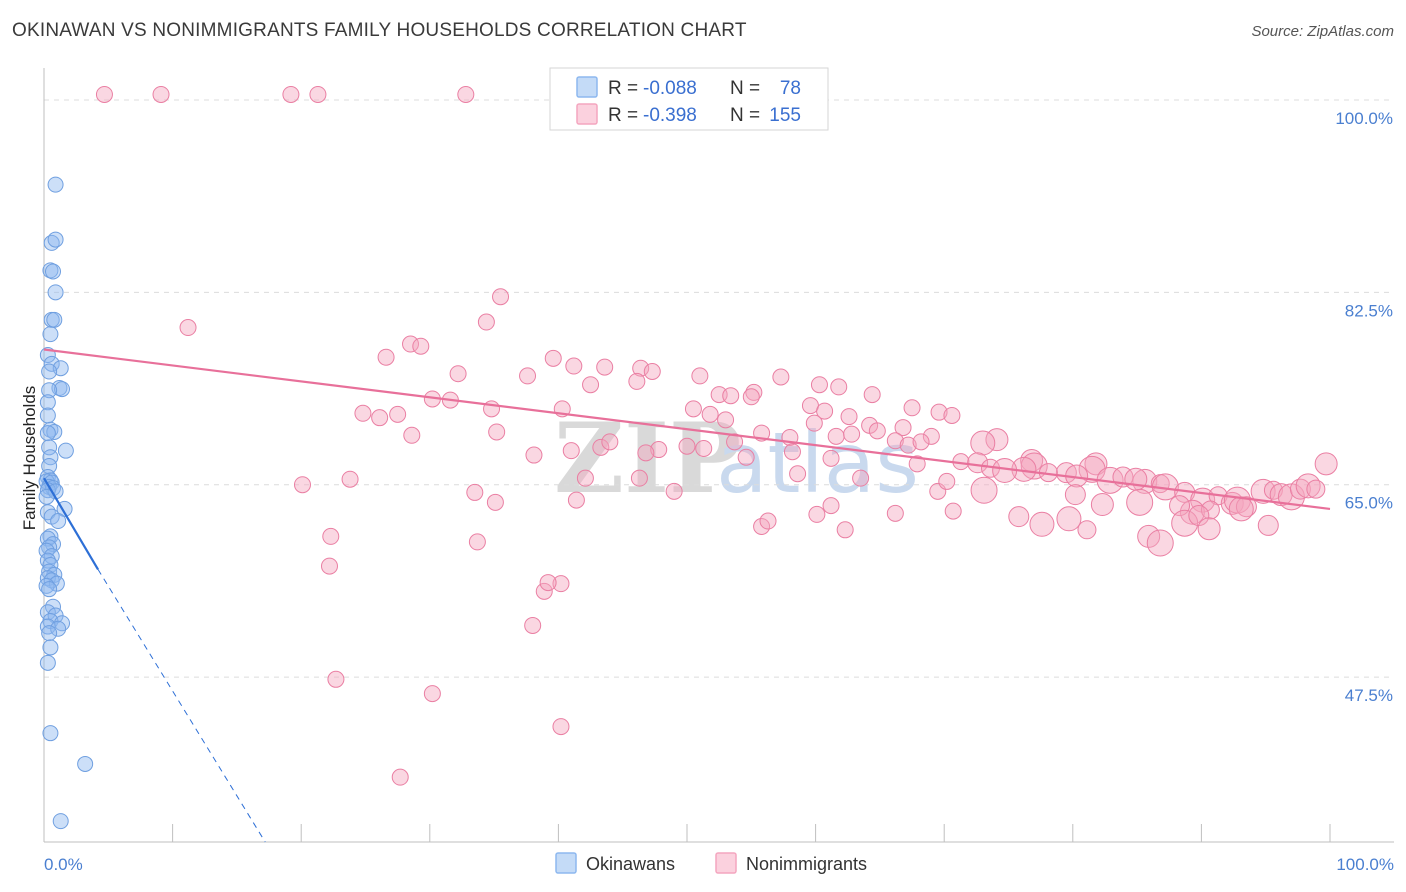 The height and width of the screenshot is (892, 1406). What do you see at coordinates (623, 115) in the screenshot?
I see `legend-r-label-nonimmigrants: R =` at bounding box center [623, 115].